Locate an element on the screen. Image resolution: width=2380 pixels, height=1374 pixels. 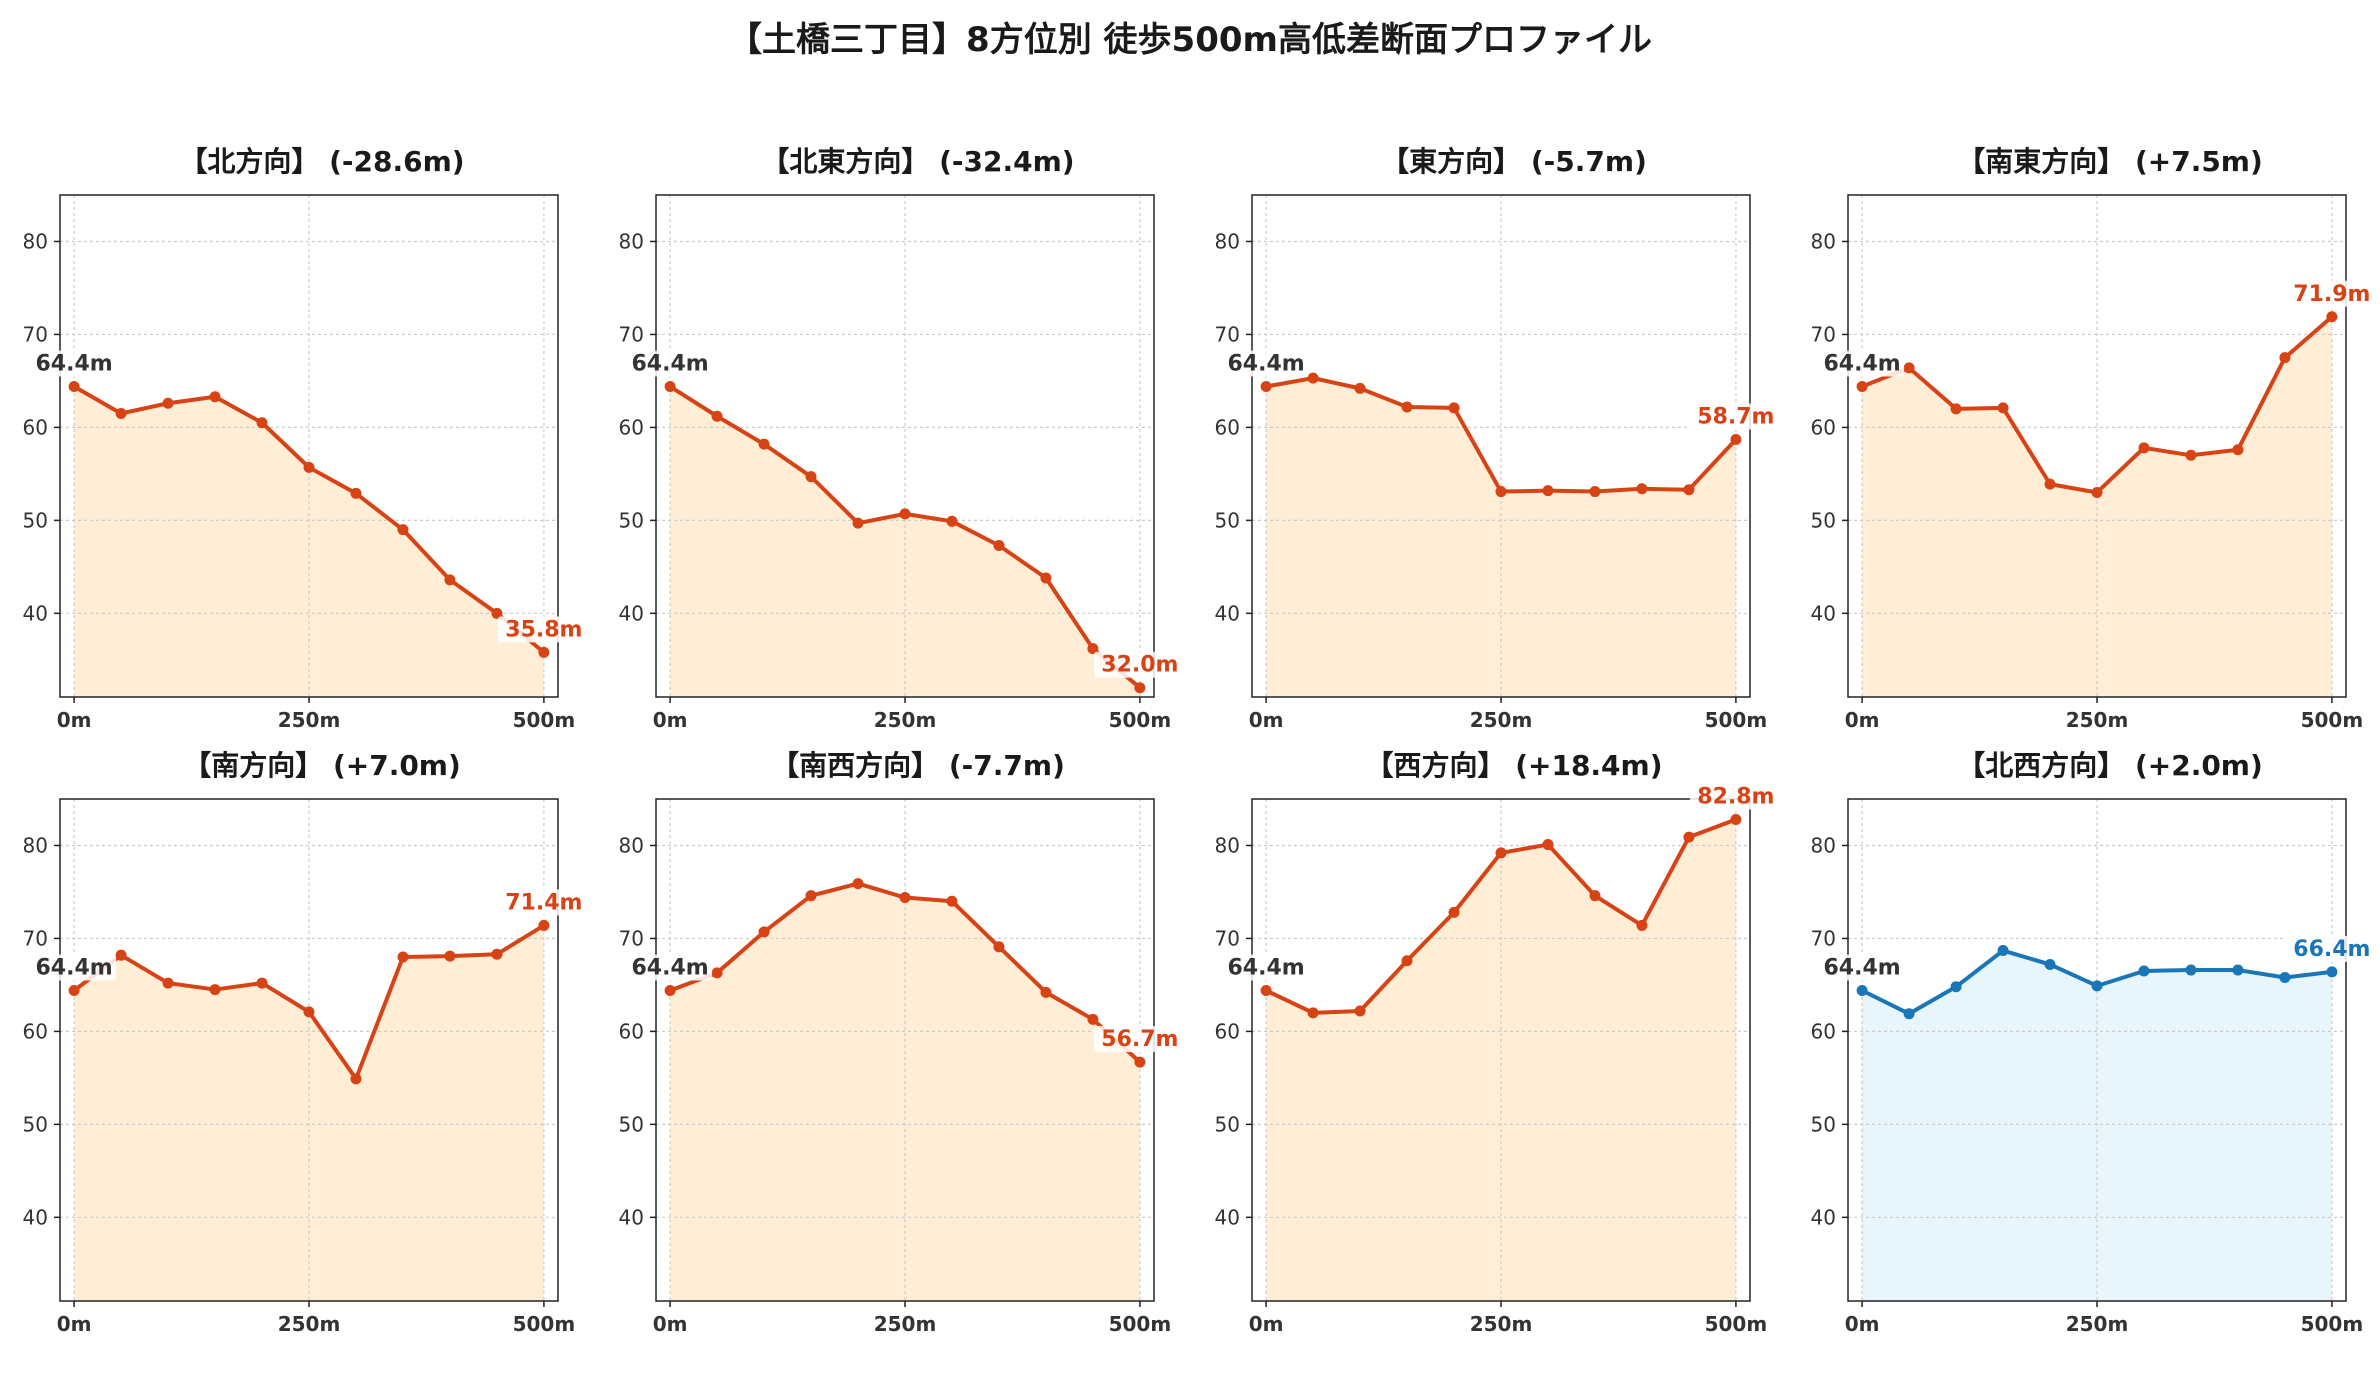
profile-chart: 40 50 60 70 80 0m 250m 500m 64.4m 71.9m is located at coordinates (2094, 463).